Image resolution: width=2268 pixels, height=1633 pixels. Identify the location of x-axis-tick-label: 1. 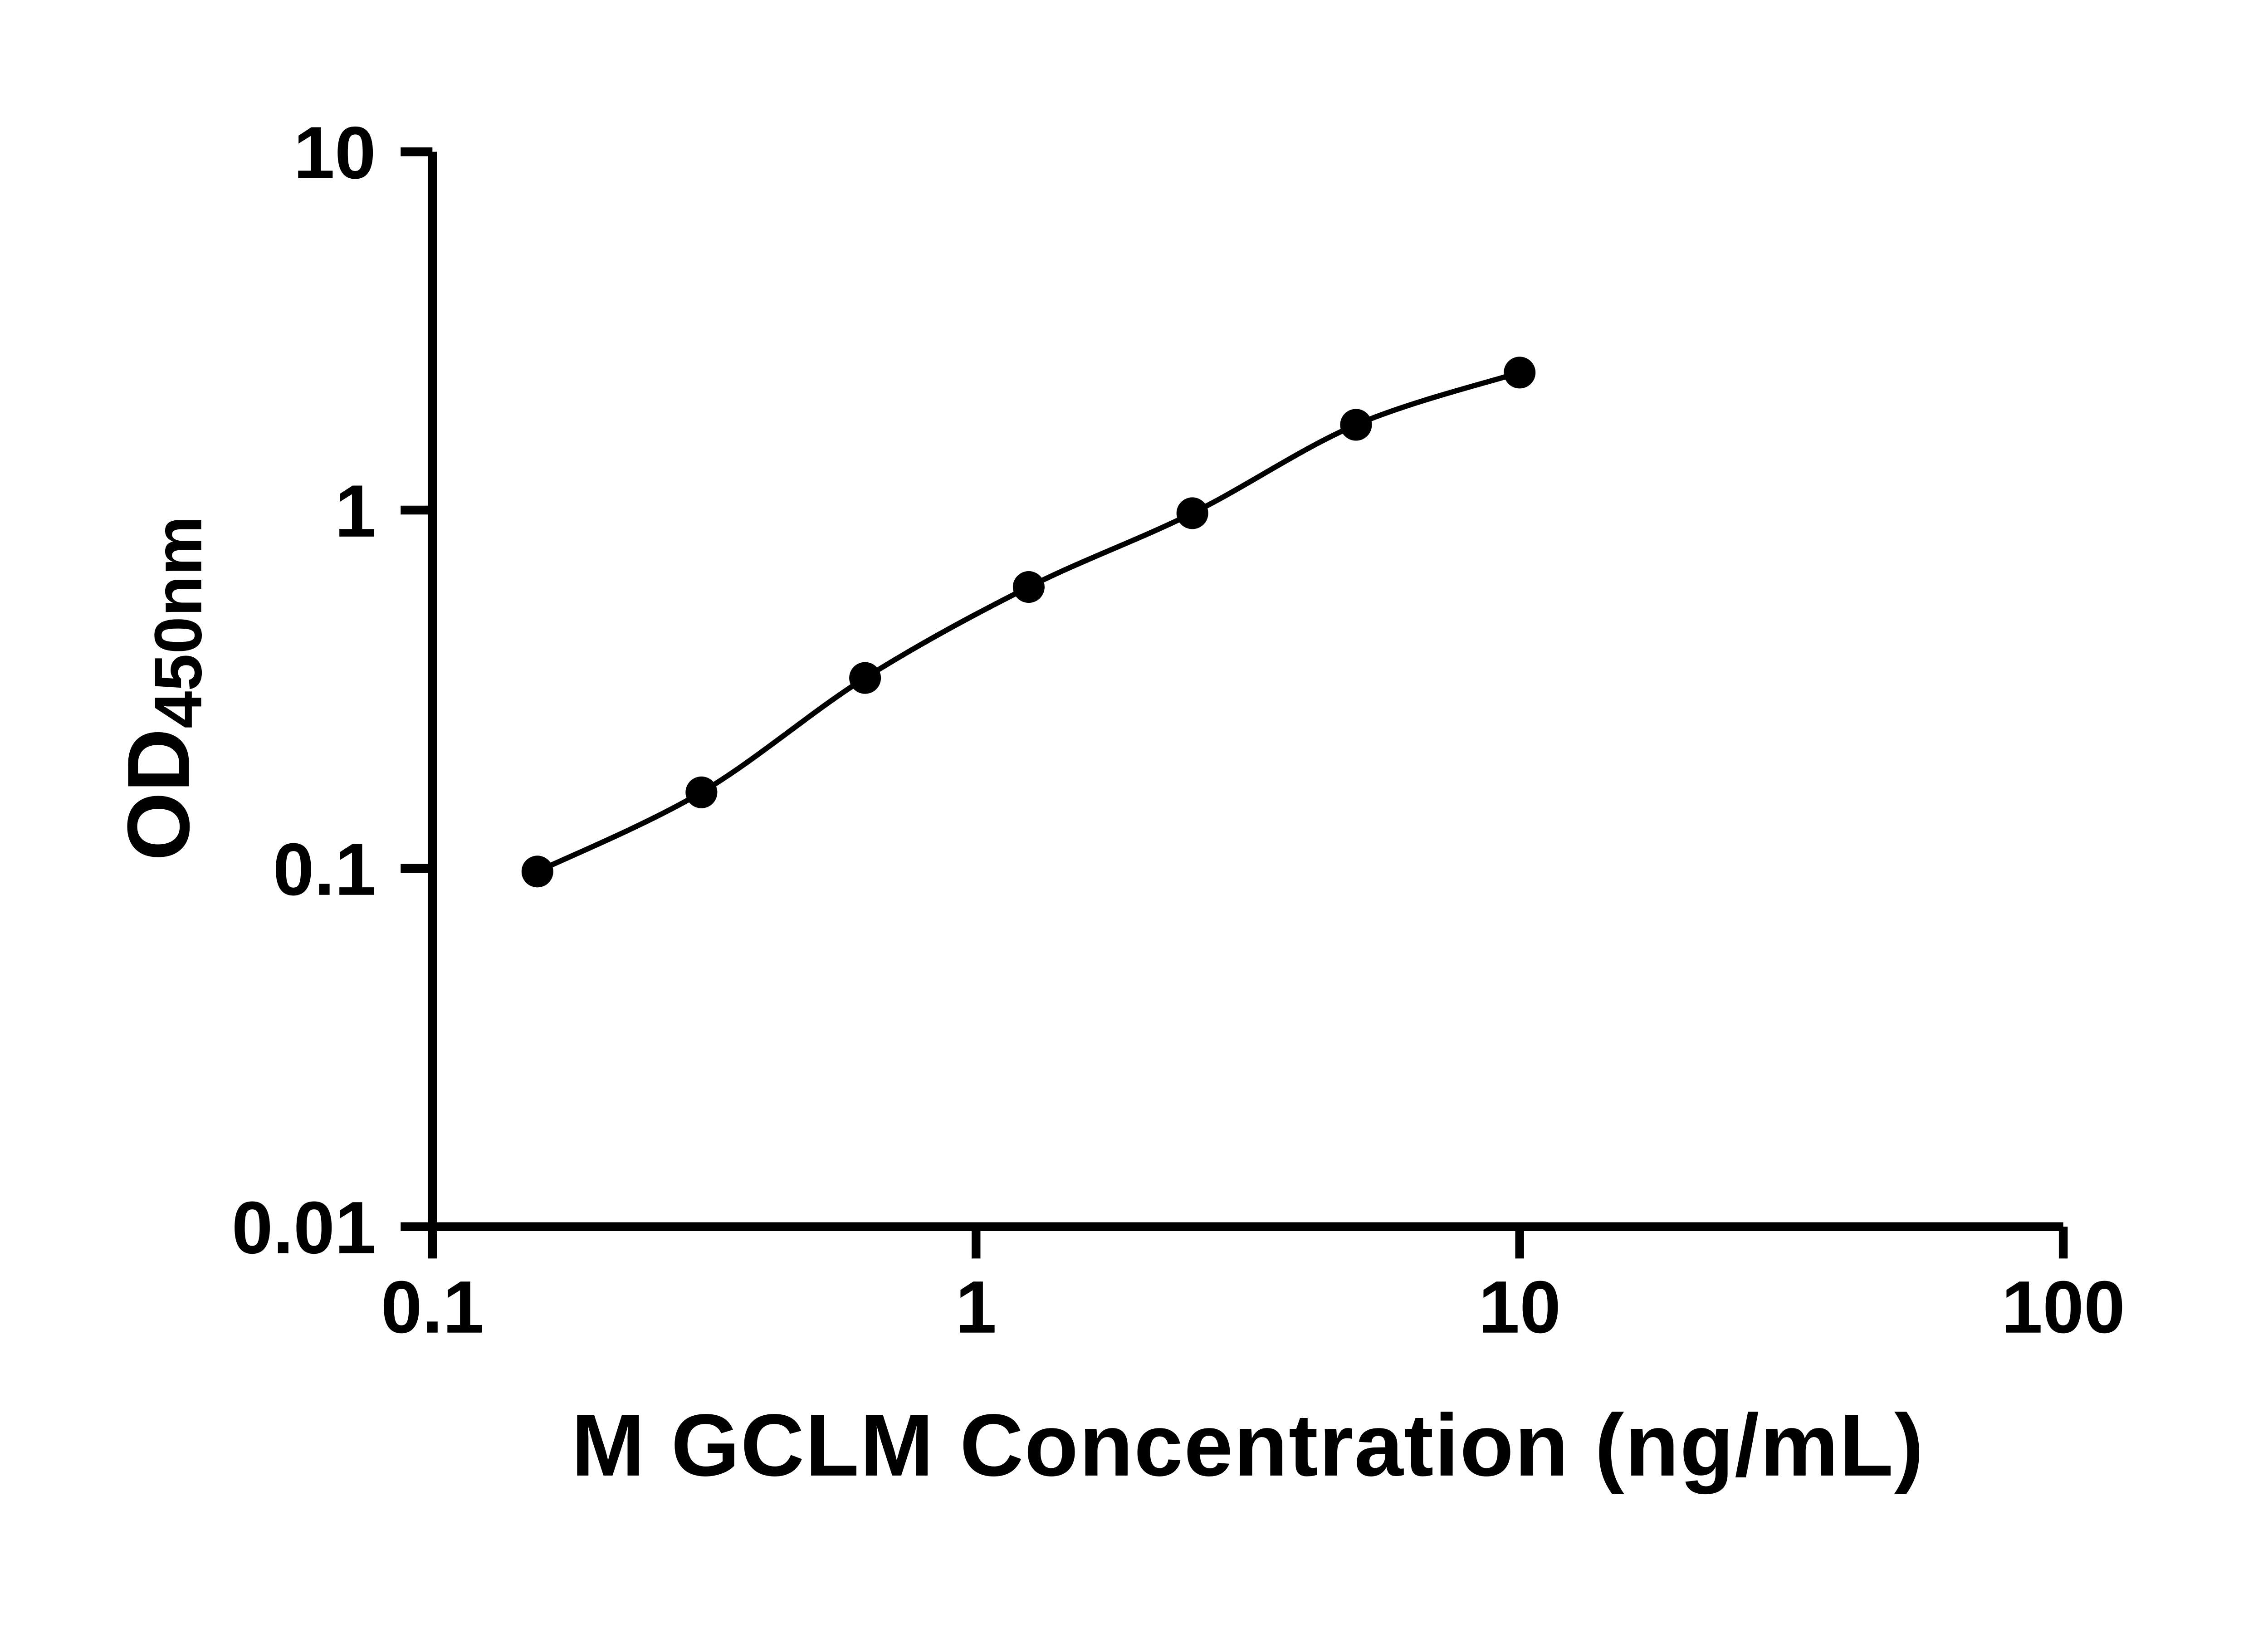
(976, 1307).